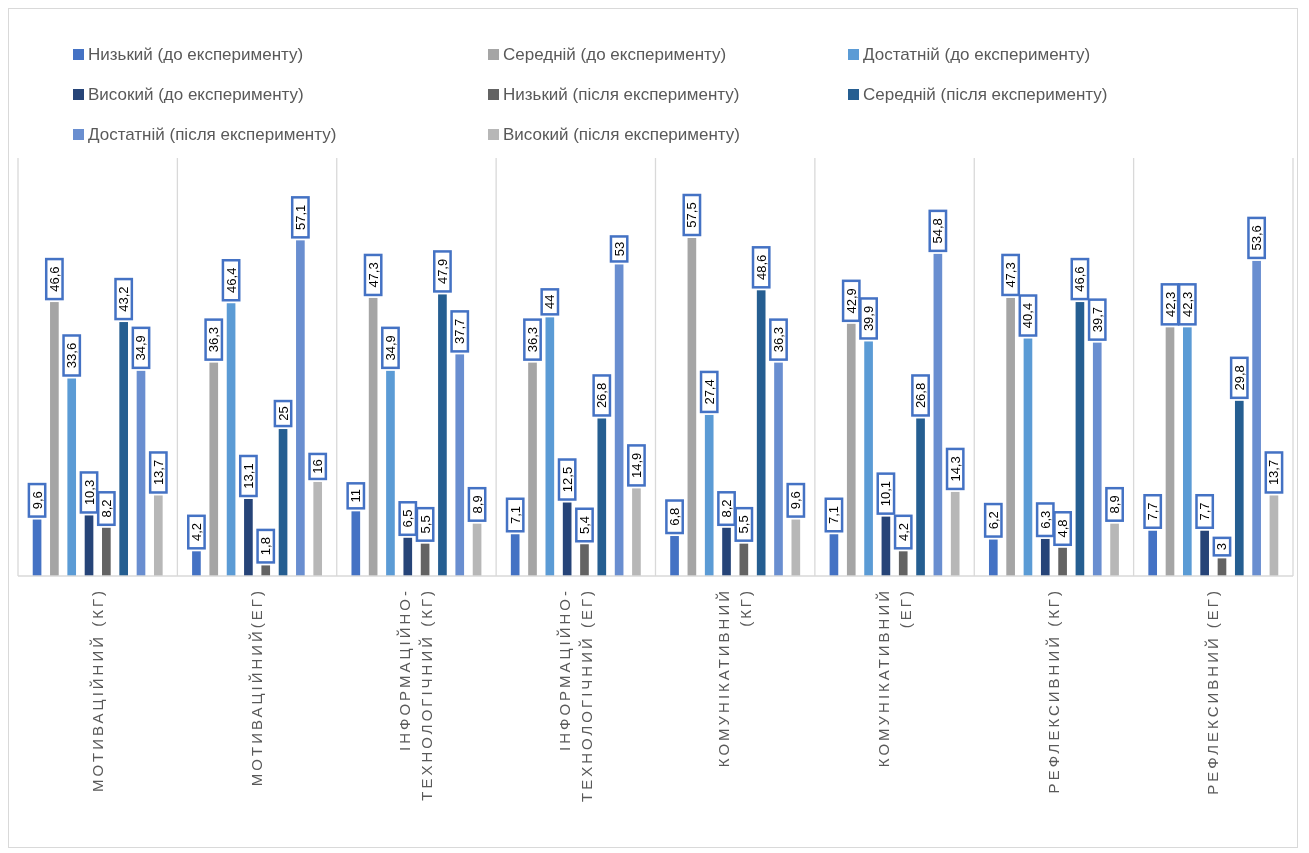 The height and width of the screenshot is (853, 1309). Describe the element at coordinates (550, 302) in the screenshot. I see `data-label: 44` at that location.